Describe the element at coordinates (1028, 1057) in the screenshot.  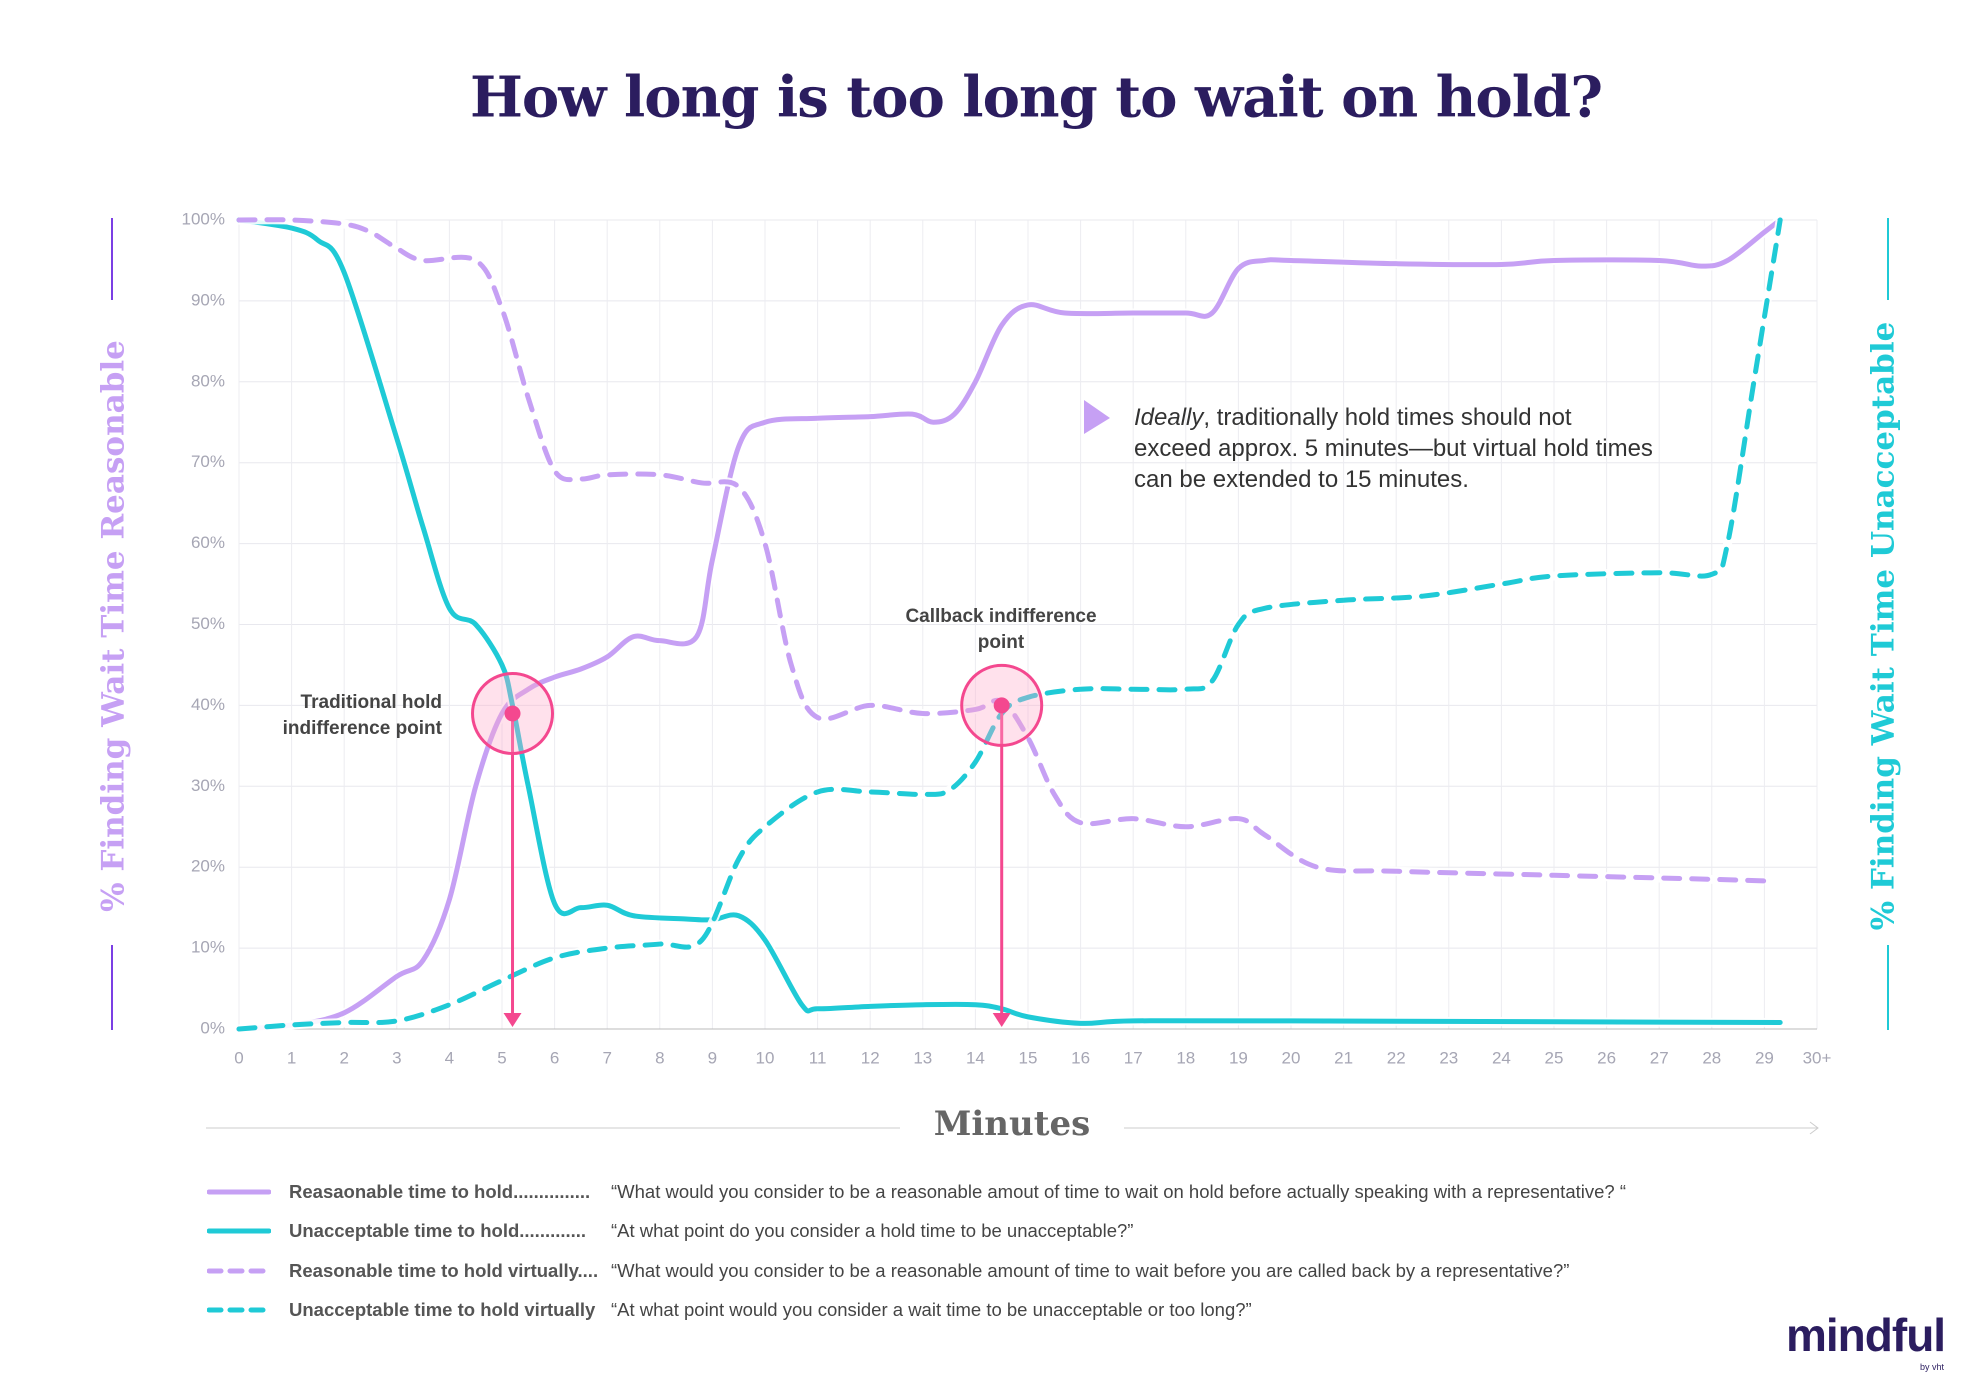
I see `x-tick-label: 15` at that location.